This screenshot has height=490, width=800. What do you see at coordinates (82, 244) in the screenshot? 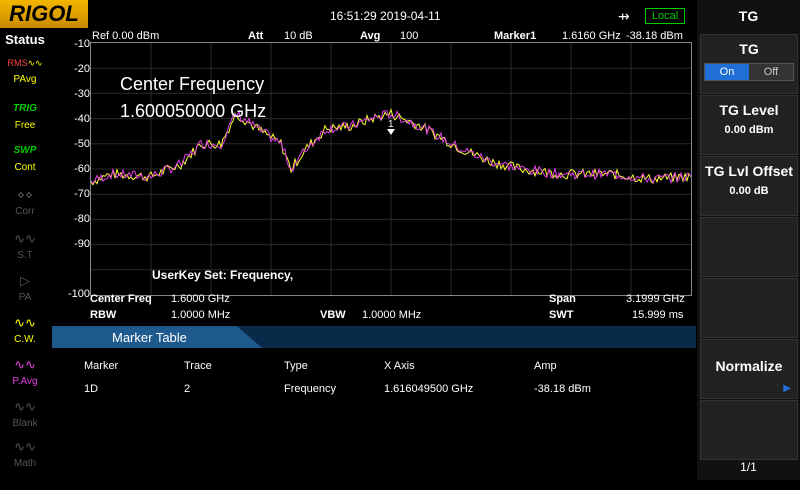
I see `y-tick: -90` at bounding box center [82, 244].